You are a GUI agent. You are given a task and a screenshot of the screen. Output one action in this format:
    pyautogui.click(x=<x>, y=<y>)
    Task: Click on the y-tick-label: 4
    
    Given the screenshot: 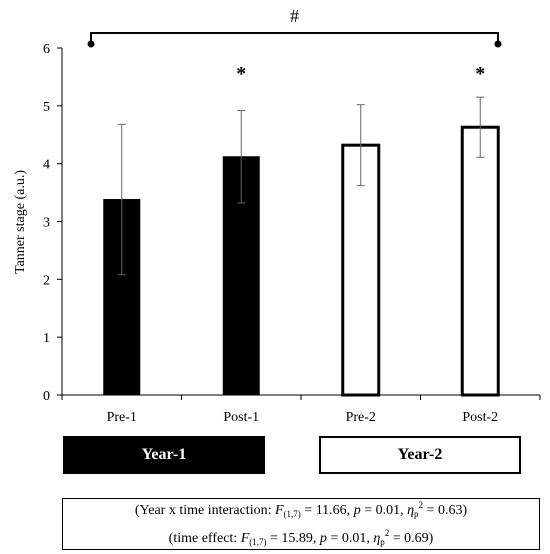 What is the action you would take?
    pyautogui.click(x=46, y=165)
    